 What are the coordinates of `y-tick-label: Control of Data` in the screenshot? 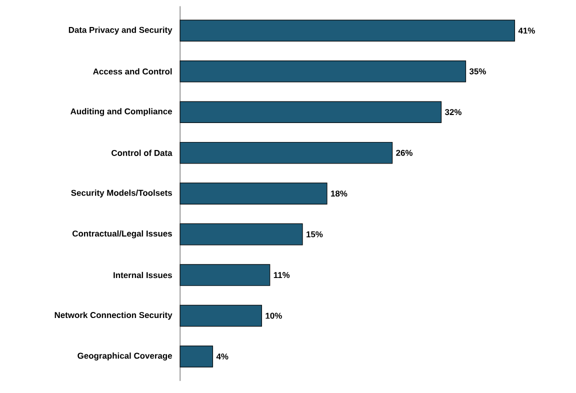 It's located at (142, 153).